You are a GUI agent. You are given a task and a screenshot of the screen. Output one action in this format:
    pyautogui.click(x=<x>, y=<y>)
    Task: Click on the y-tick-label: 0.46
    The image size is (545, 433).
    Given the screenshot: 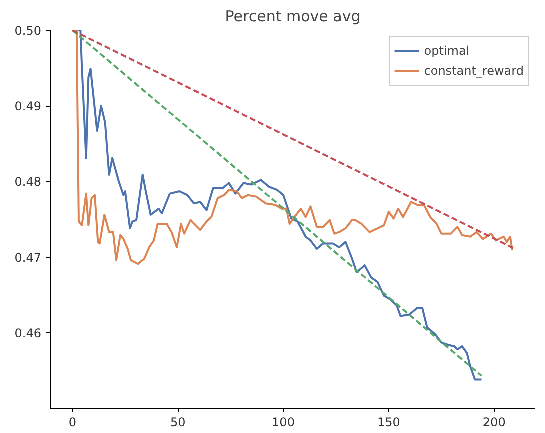 What is the action you would take?
    pyautogui.click(x=28, y=333)
    